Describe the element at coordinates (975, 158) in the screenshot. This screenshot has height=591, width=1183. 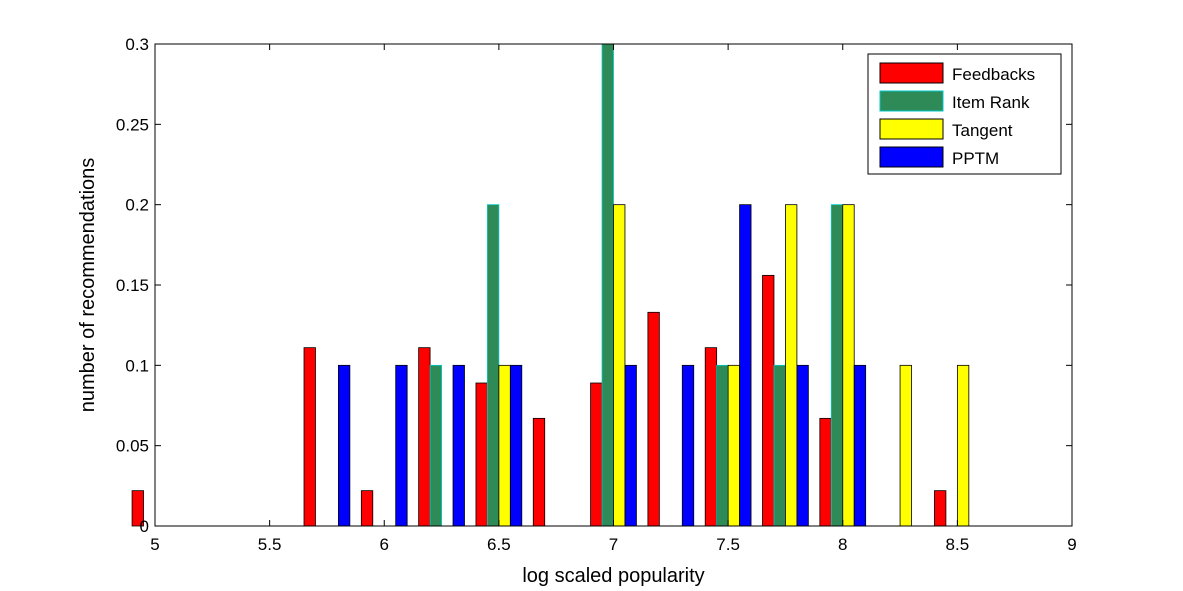
I see `legend-label-pptm: PPTM` at that location.